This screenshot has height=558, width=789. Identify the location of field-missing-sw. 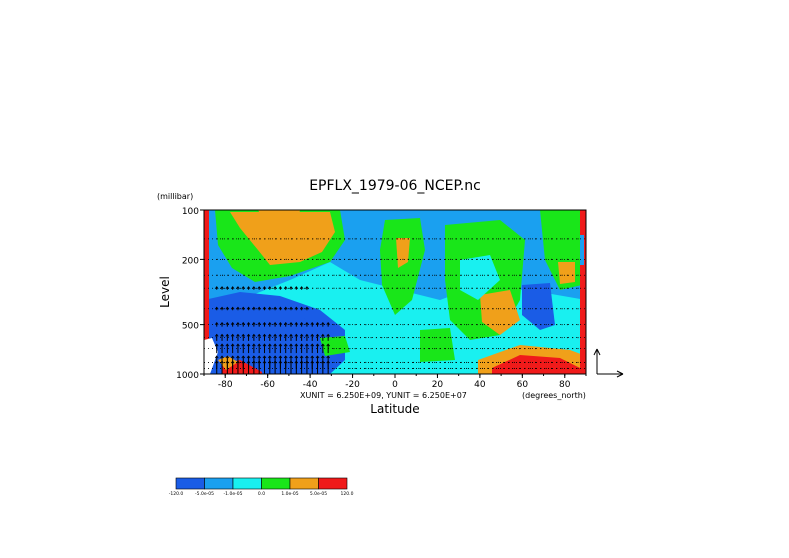
(211, 356).